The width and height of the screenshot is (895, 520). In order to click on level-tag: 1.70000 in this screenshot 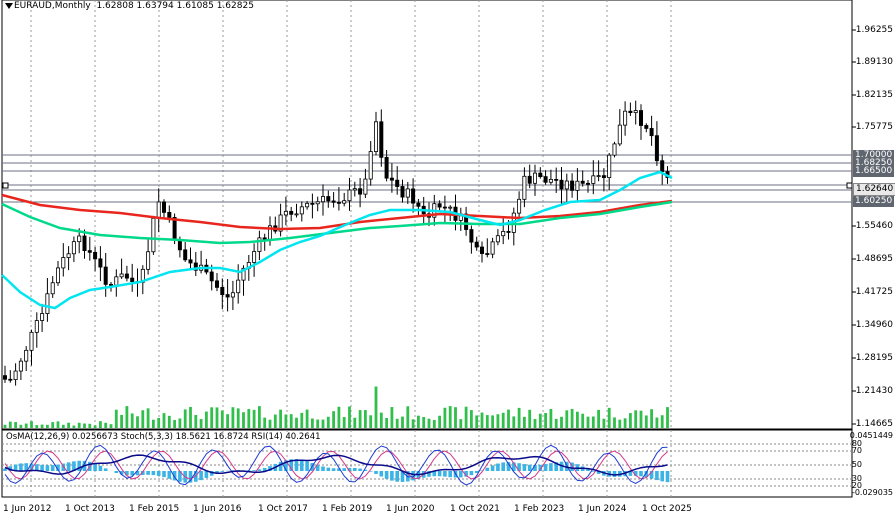, I will do `click(874, 155)`.